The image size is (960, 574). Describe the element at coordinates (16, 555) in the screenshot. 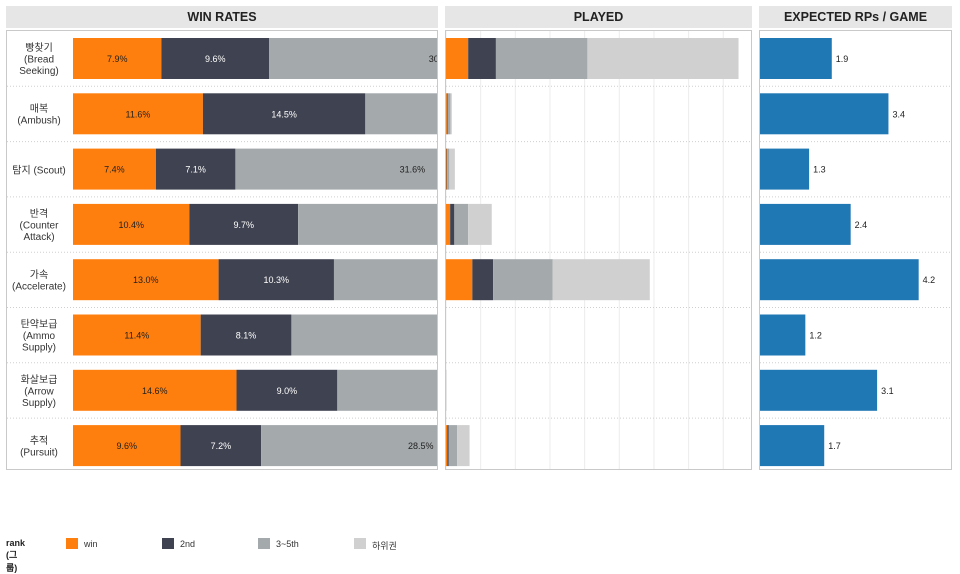

I see `legend-title: rank (그룹)` at that location.